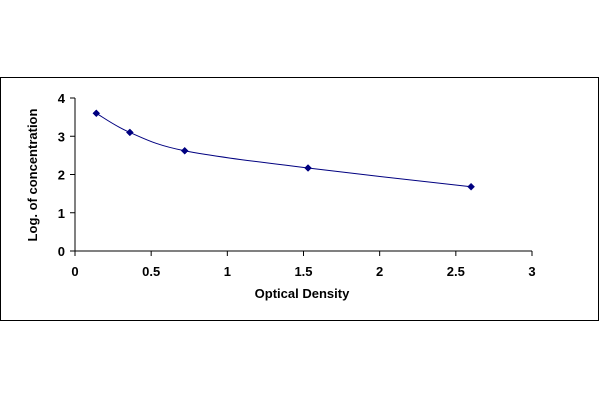  What do you see at coordinates (456, 271) in the screenshot?
I see `x-tick-label: 2.5` at bounding box center [456, 271].